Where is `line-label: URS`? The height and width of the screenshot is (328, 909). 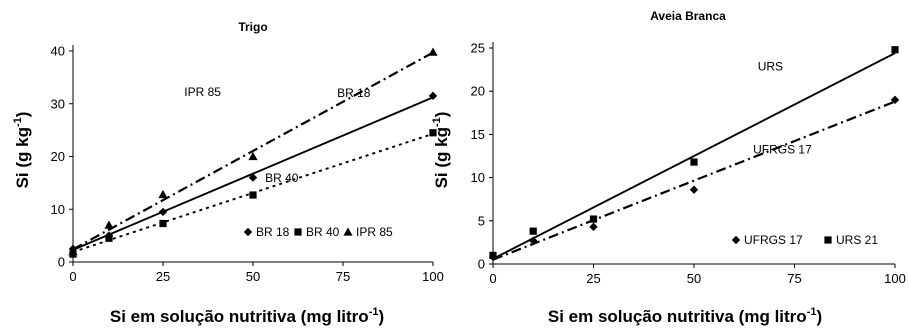 line-label: URS is located at coordinates (770, 66).